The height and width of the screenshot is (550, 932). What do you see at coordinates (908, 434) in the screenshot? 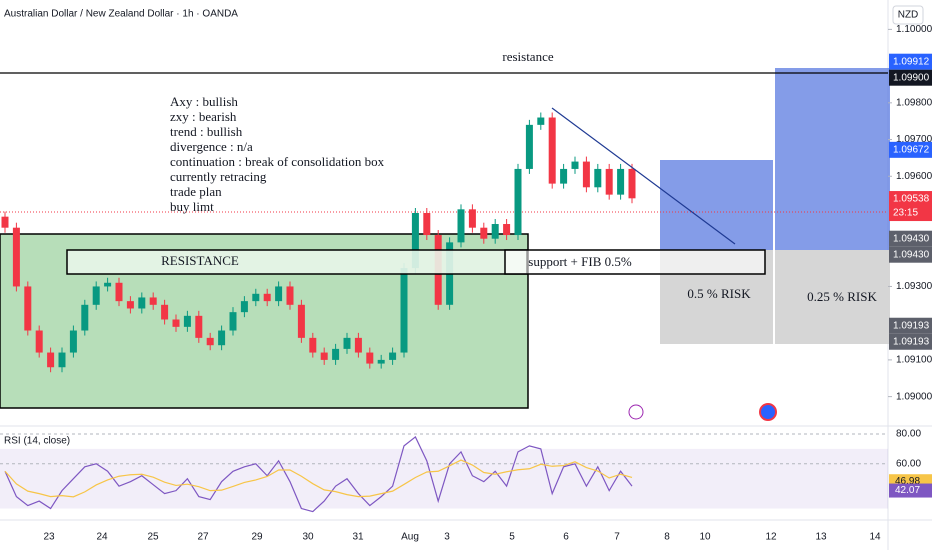
I see `rsi-tick-label: 80.00` at bounding box center [908, 434].